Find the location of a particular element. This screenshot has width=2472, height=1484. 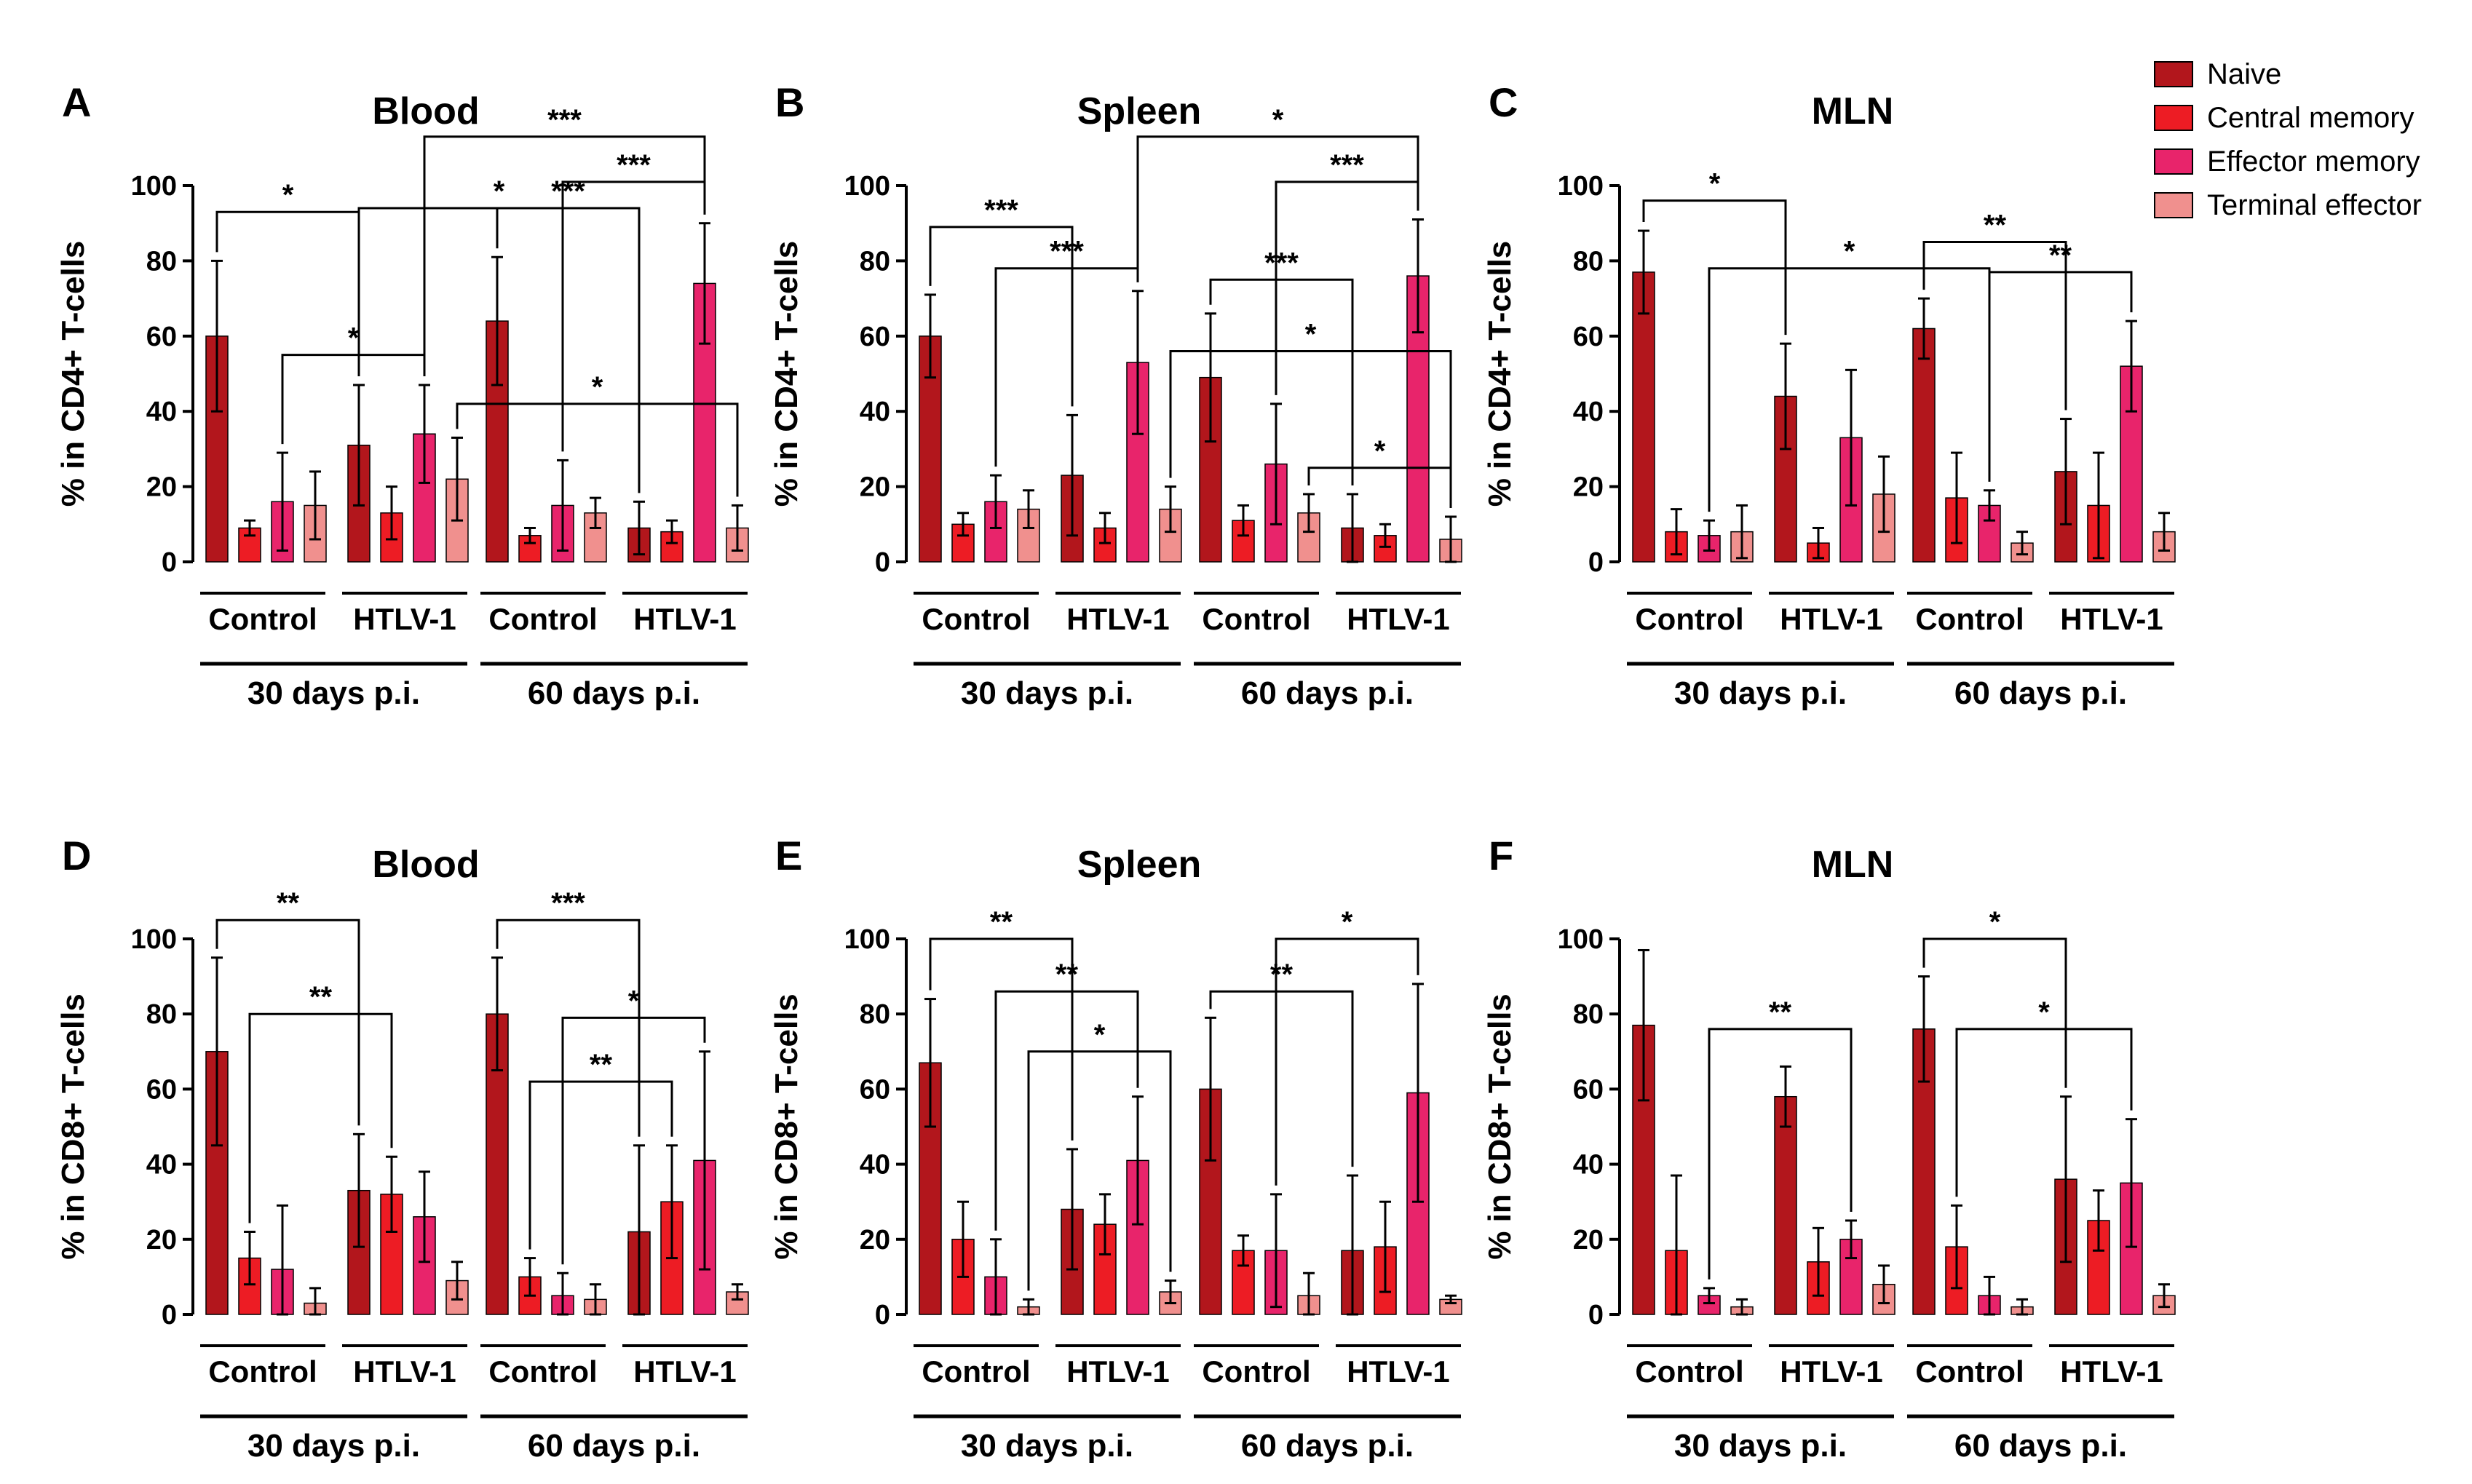

panel-title: MLN is located at coordinates (1853, 111).